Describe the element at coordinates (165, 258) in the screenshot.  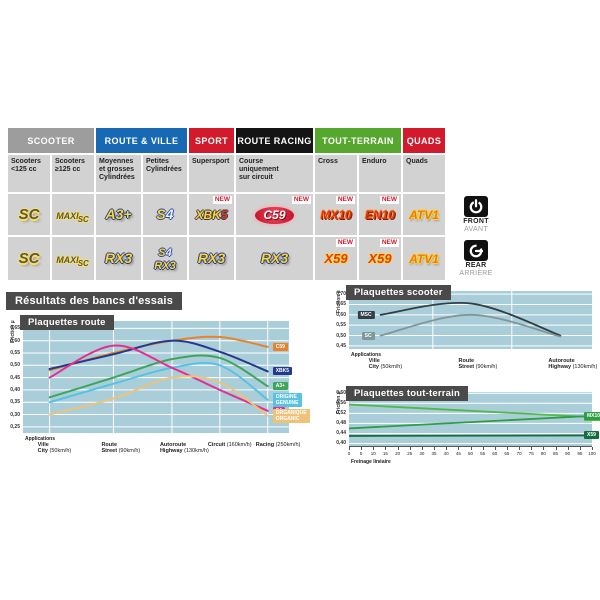
I see `product-cell-rear: S4 RX3` at that location.